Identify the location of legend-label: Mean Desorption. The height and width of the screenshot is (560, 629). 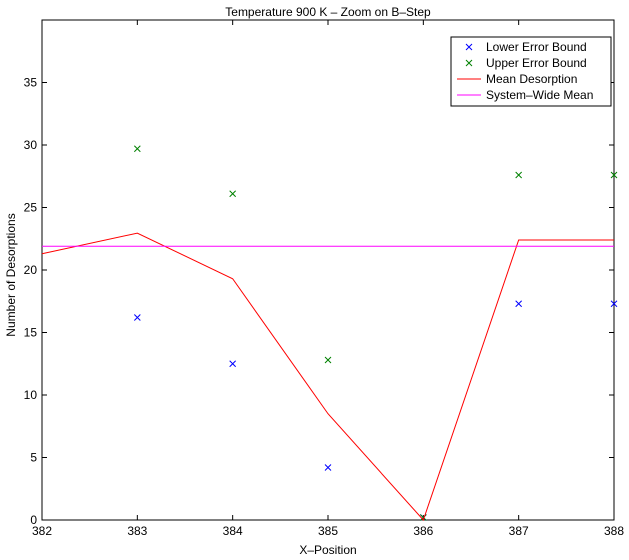
(531, 79).